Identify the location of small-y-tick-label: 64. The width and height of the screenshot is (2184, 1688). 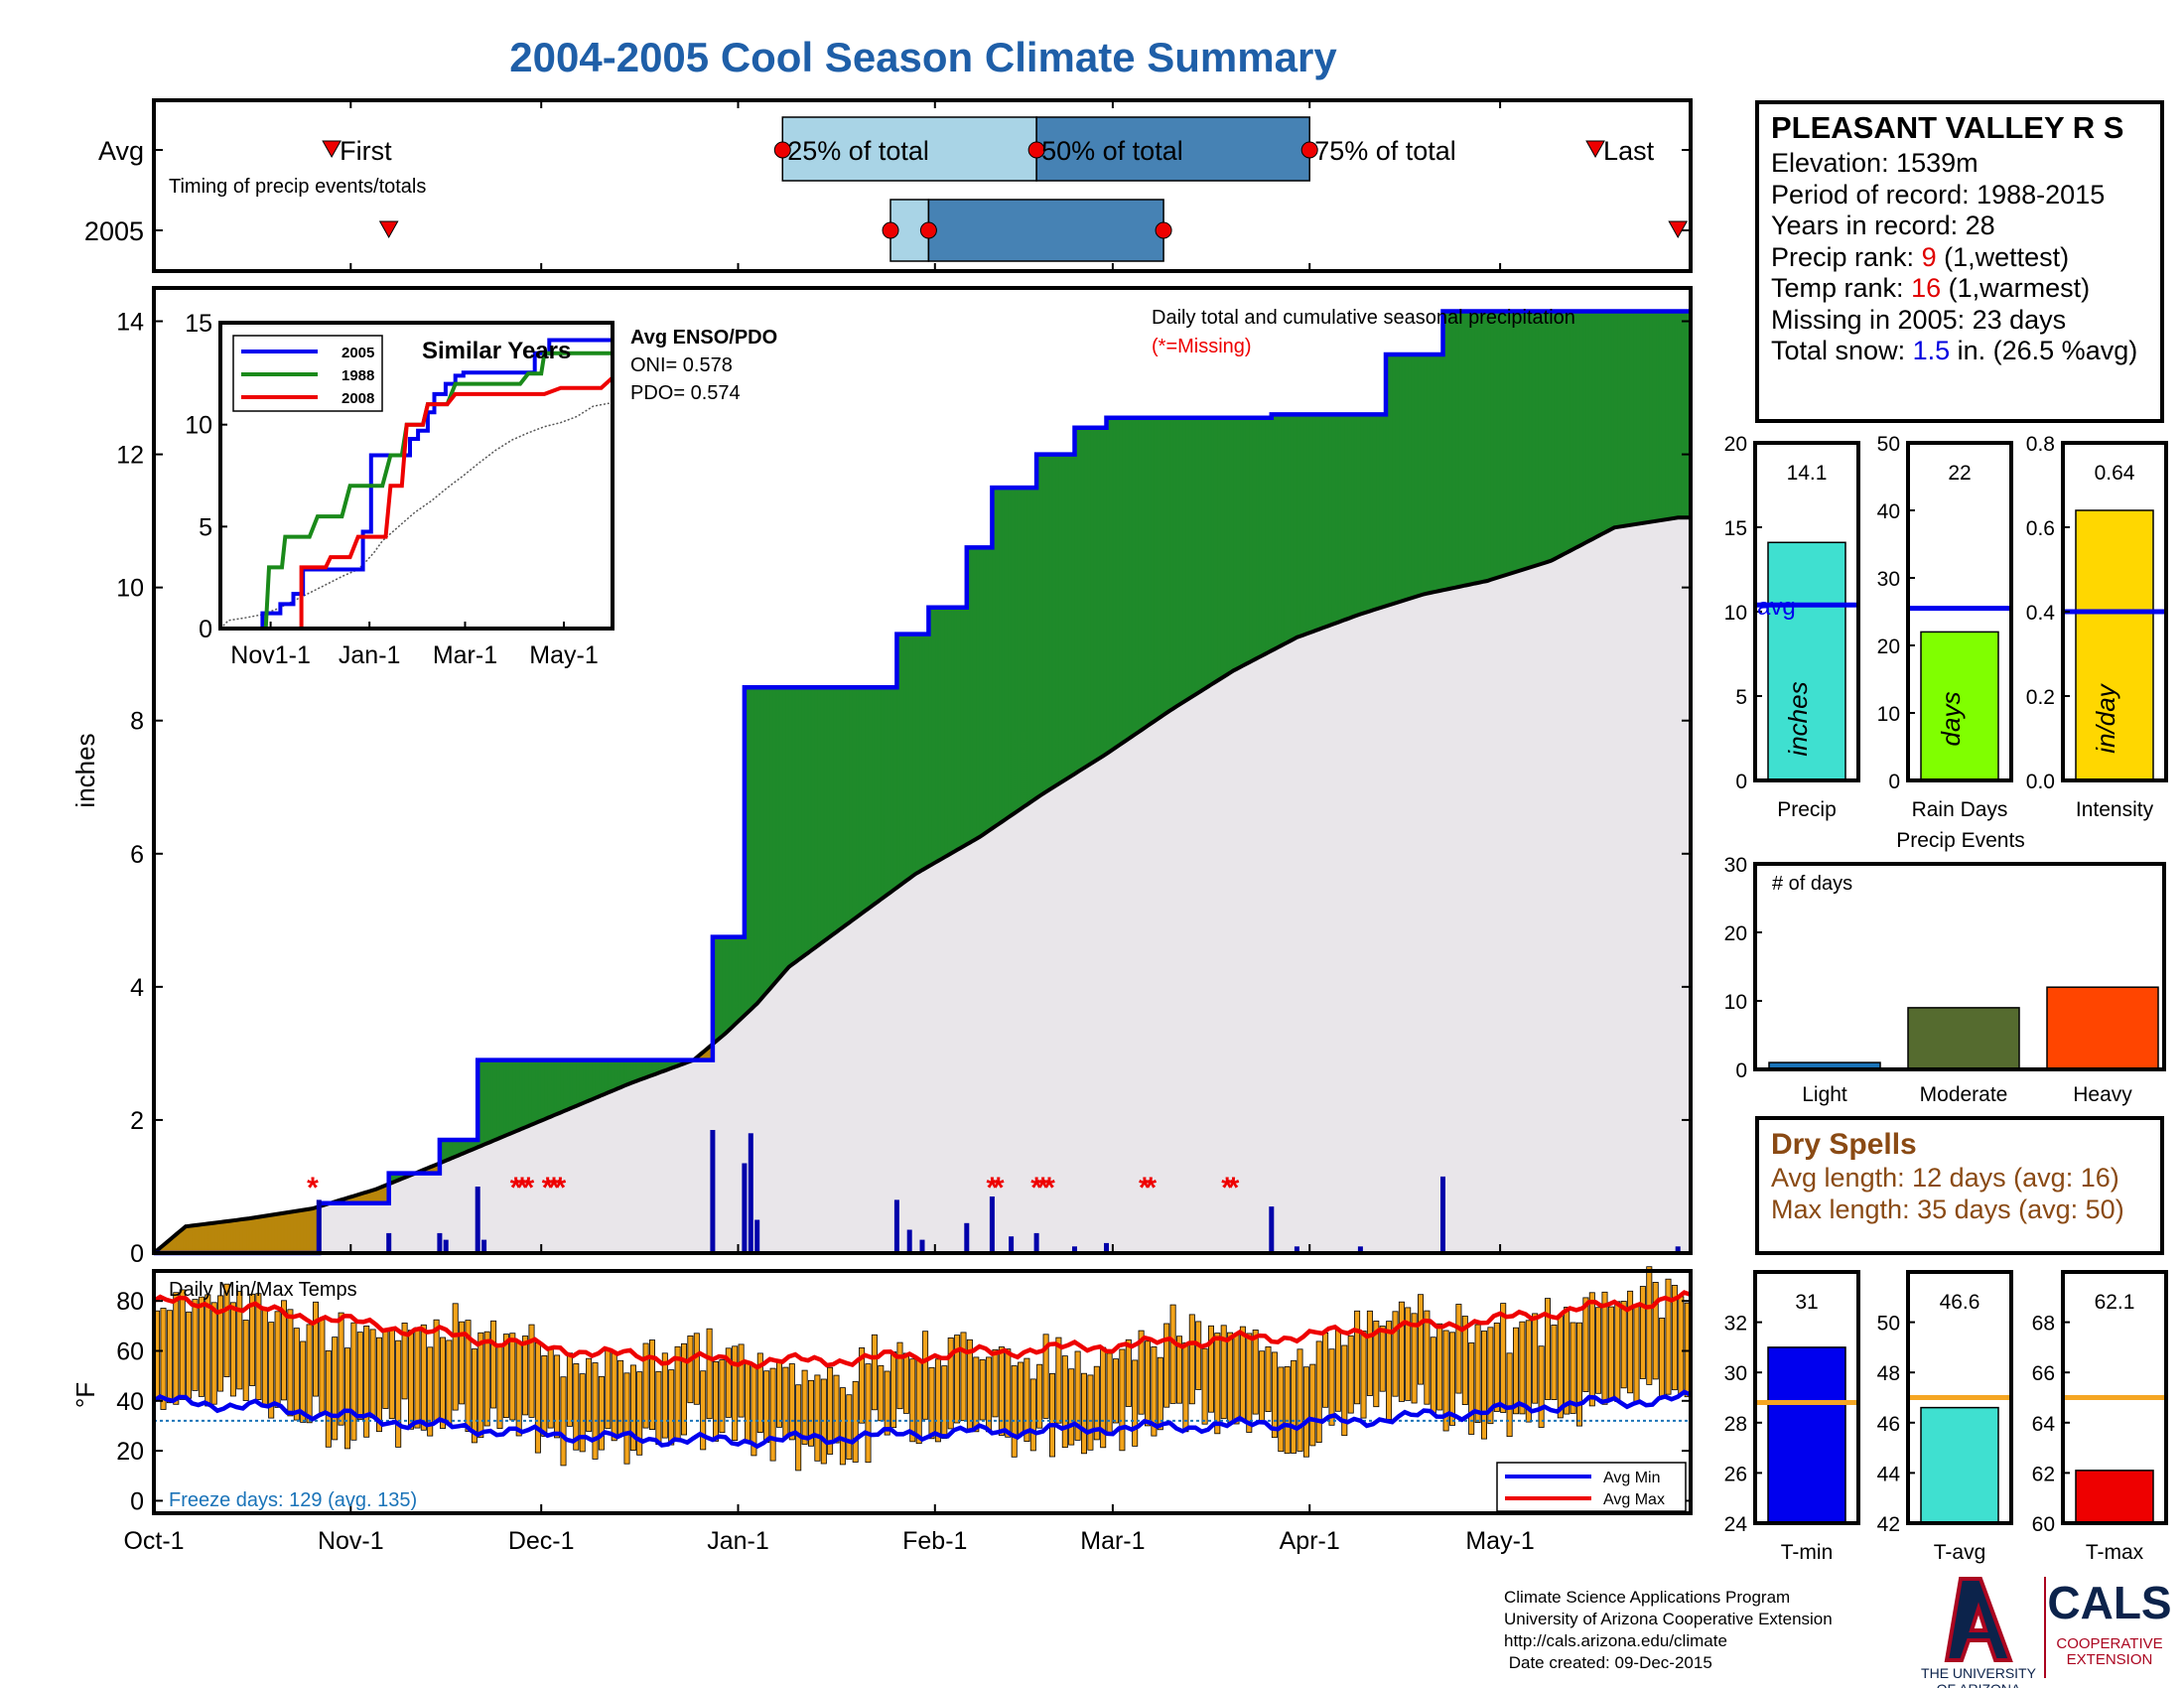
(2044, 1424).